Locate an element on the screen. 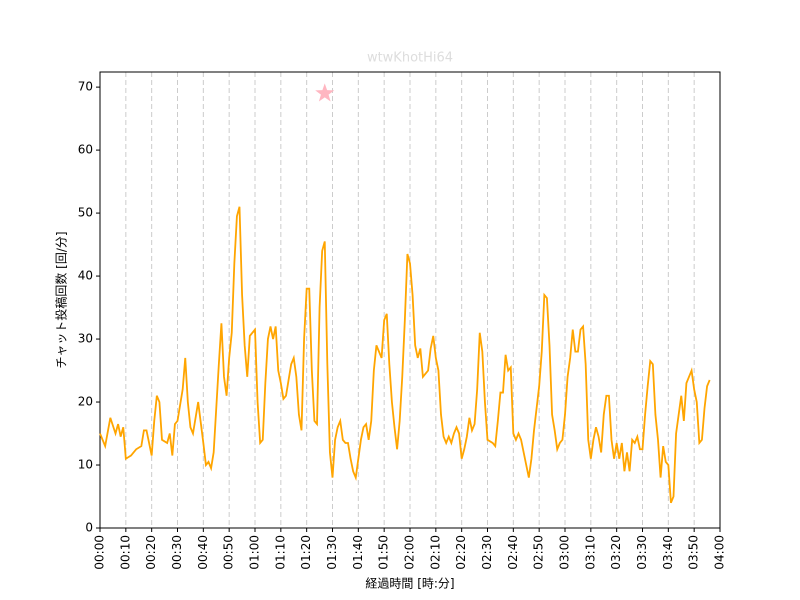  x-tick-label: 02:30 is located at coordinates (487, 552).